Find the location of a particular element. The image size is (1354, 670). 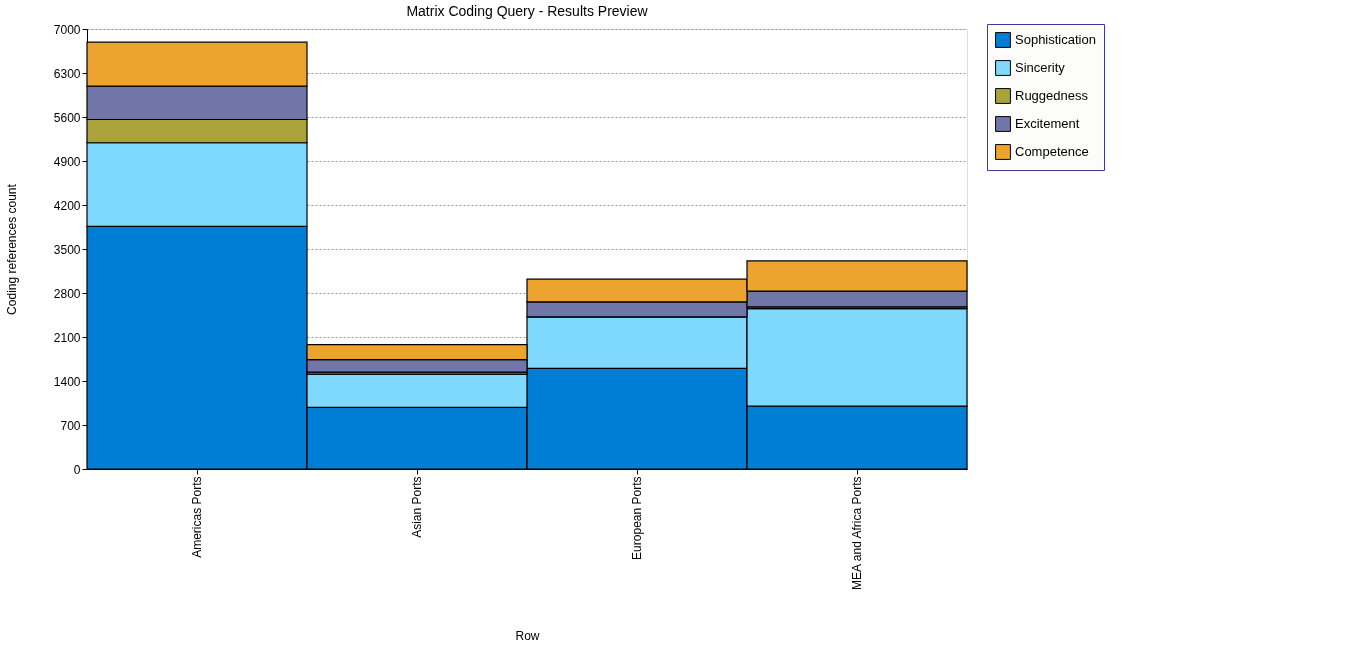

legend-label: Competence is located at coordinates (1052, 151).